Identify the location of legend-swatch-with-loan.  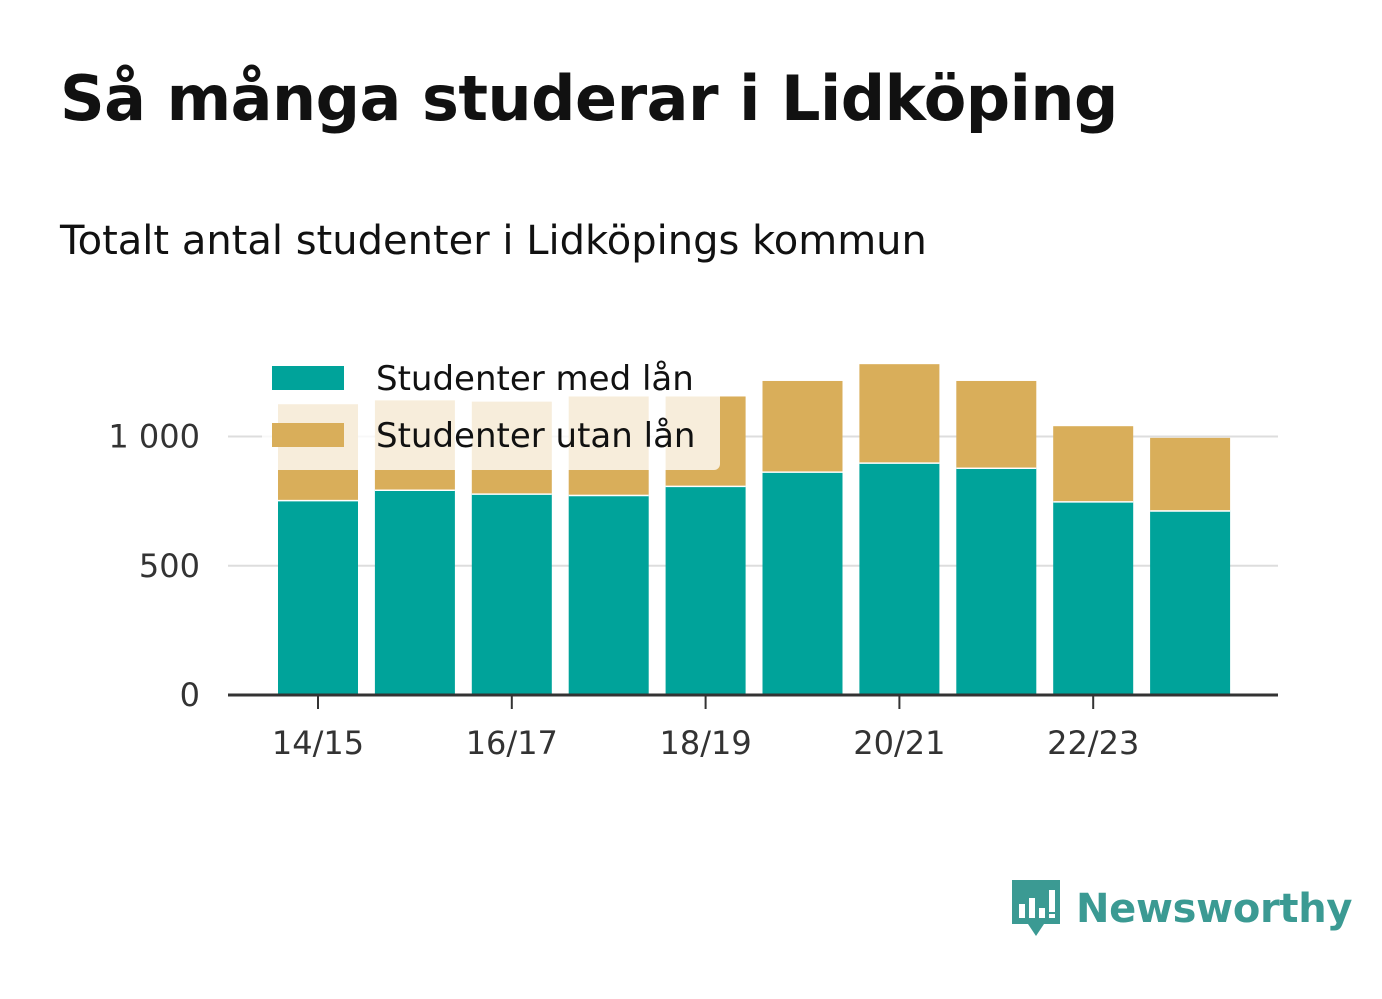
(308, 378).